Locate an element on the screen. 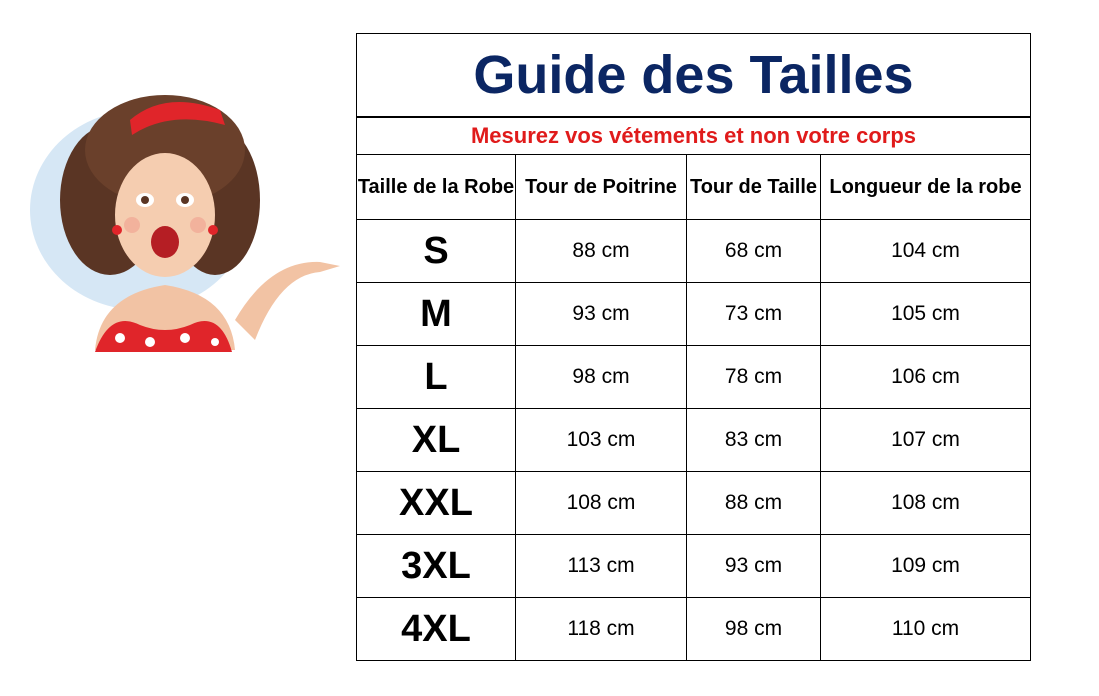  guide-subtitle: Mesurez vos vétements et non votre corps is located at coordinates (693, 136).